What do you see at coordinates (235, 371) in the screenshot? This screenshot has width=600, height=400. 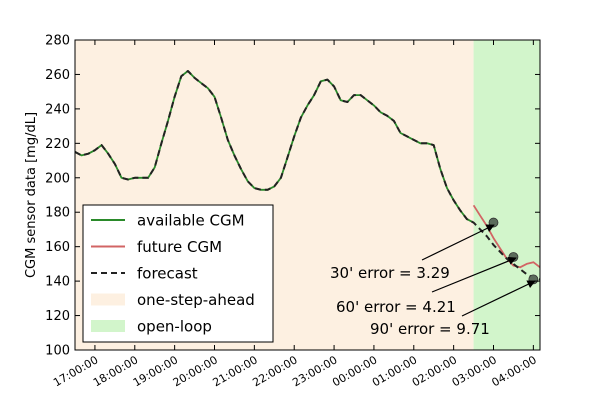 I see `x-tick-label: 21:00:00` at bounding box center [235, 371].